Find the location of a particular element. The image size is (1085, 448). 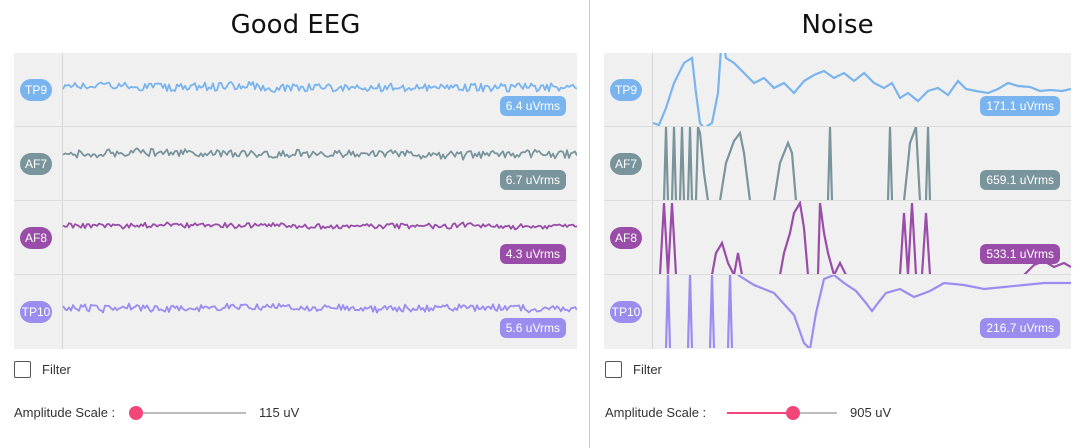

rms-badge-af7: 6.7 uVrms is located at coordinates (532, 180).